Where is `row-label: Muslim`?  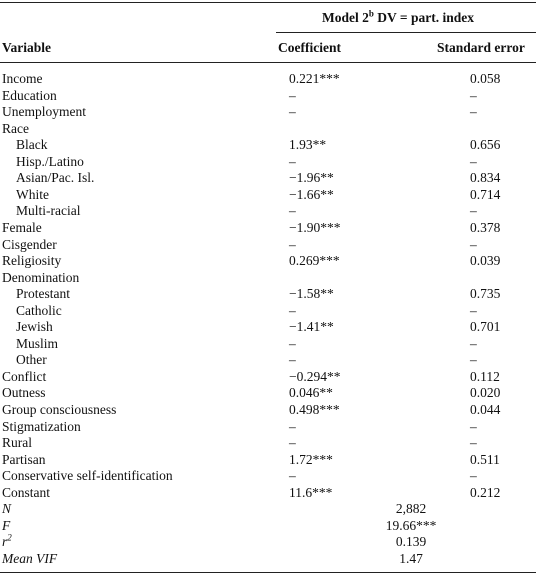 row-label: Muslim is located at coordinates (37, 343).